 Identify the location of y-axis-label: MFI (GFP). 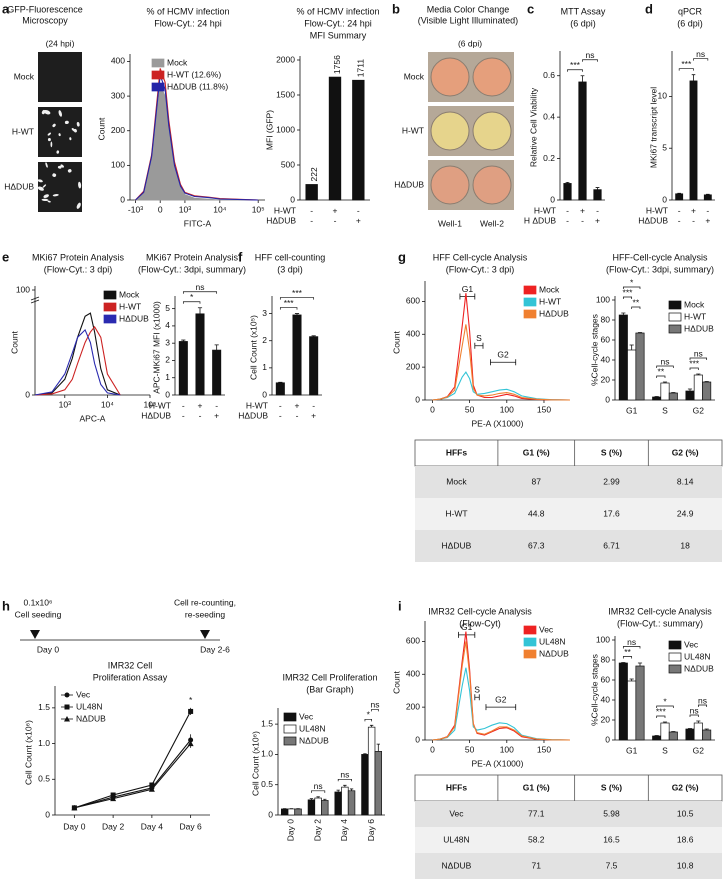
(269, 130).